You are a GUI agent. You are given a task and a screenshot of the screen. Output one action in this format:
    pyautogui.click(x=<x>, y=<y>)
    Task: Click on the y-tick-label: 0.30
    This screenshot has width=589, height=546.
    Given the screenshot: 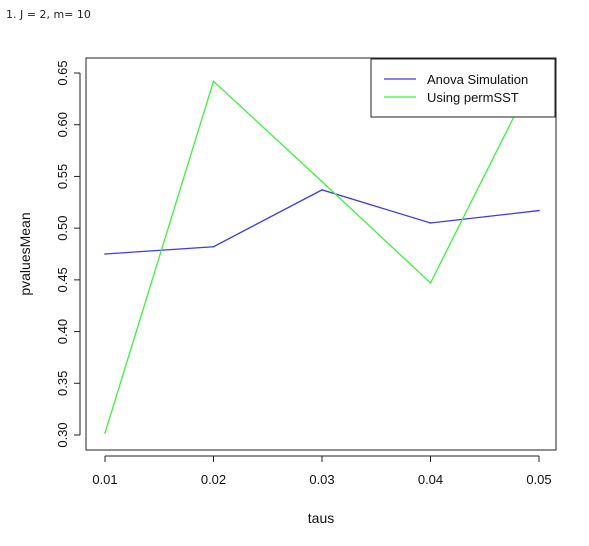 What is the action you would take?
    pyautogui.click(x=62, y=434)
    